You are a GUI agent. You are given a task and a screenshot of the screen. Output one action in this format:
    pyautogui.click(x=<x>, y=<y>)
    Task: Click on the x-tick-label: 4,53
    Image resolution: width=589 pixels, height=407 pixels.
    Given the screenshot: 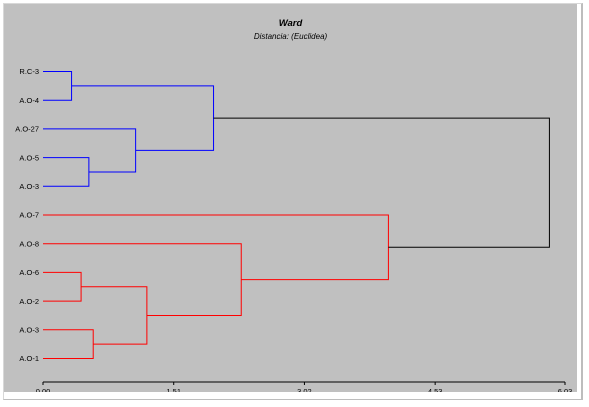 What is the action you would take?
    pyautogui.click(x=435, y=389)
    